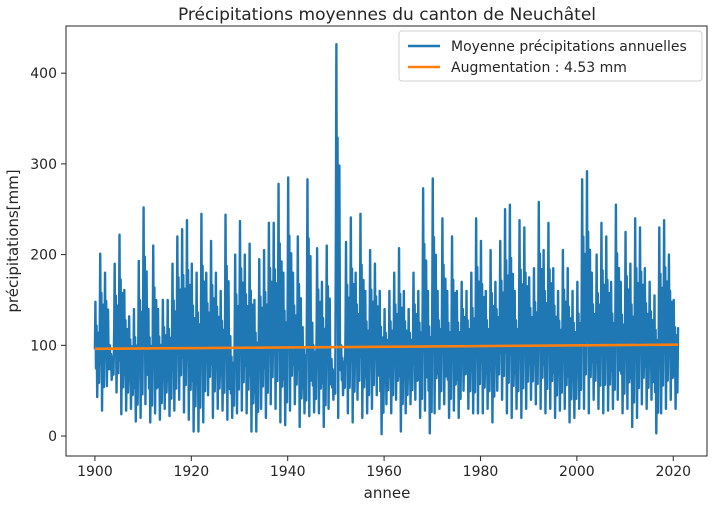 The image size is (712, 505). I want to click on y-axis-label: précipitations[mm], so click(13, 240).